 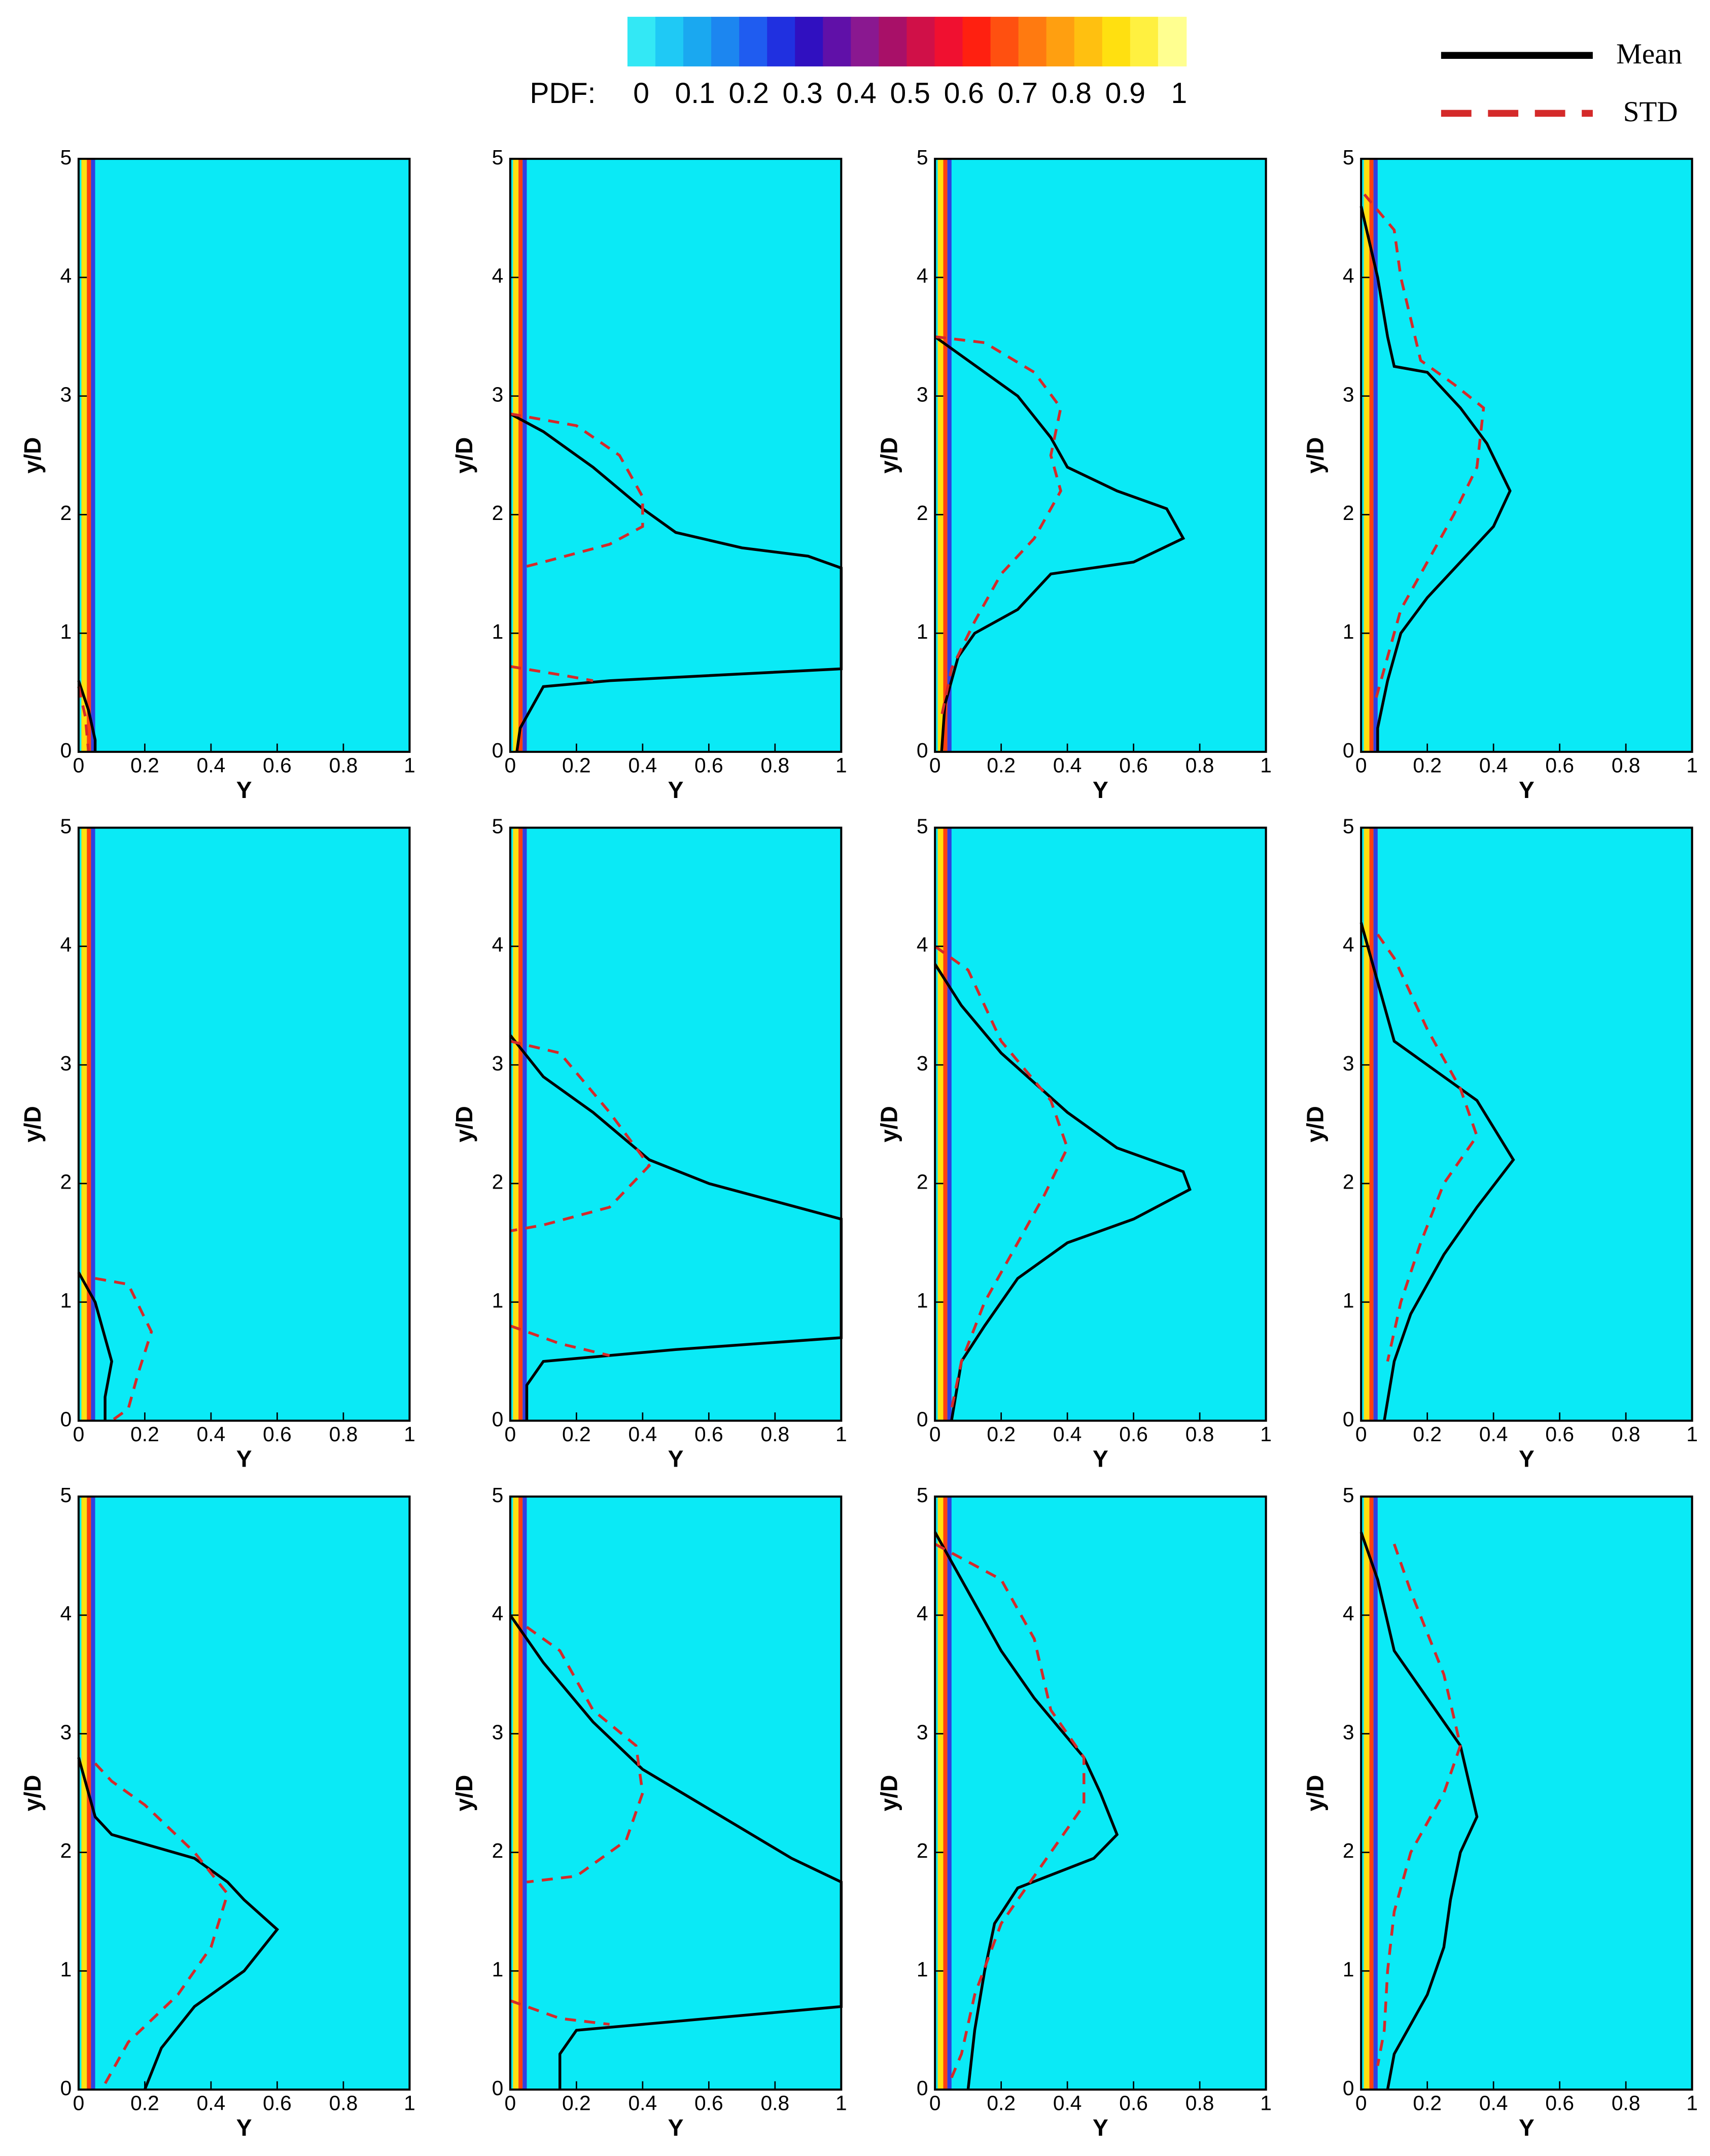 What do you see at coordinates (1179, 93) in the screenshot?
I see `colorbar-tick-label: 1` at bounding box center [1179, 93].